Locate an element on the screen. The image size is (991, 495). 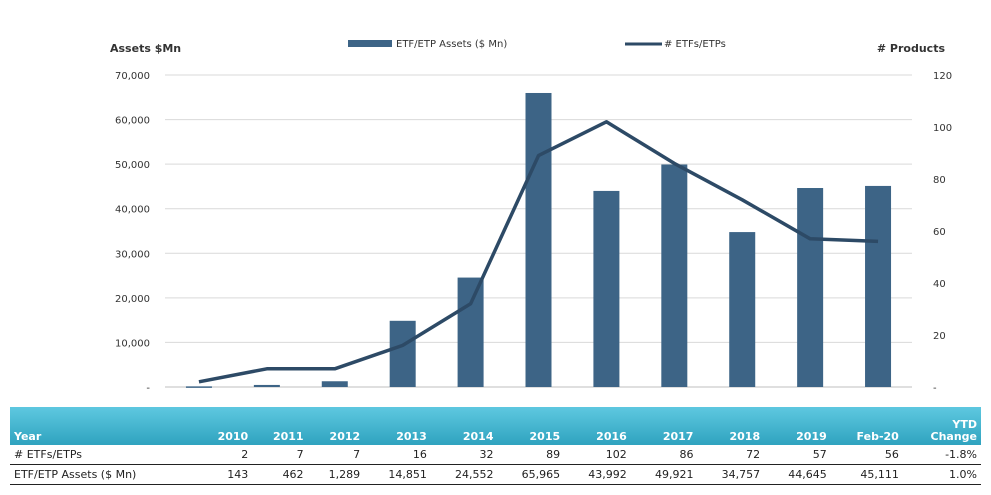
left-tick-label: 30,000 is located at coordinates (132, 254).